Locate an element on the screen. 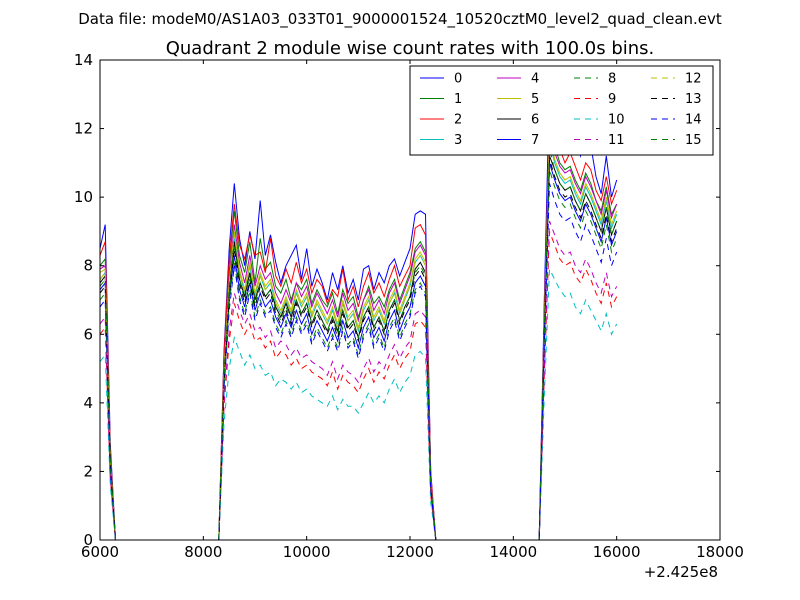  y-tick-label: 12 is located at coordinates (83, 129).